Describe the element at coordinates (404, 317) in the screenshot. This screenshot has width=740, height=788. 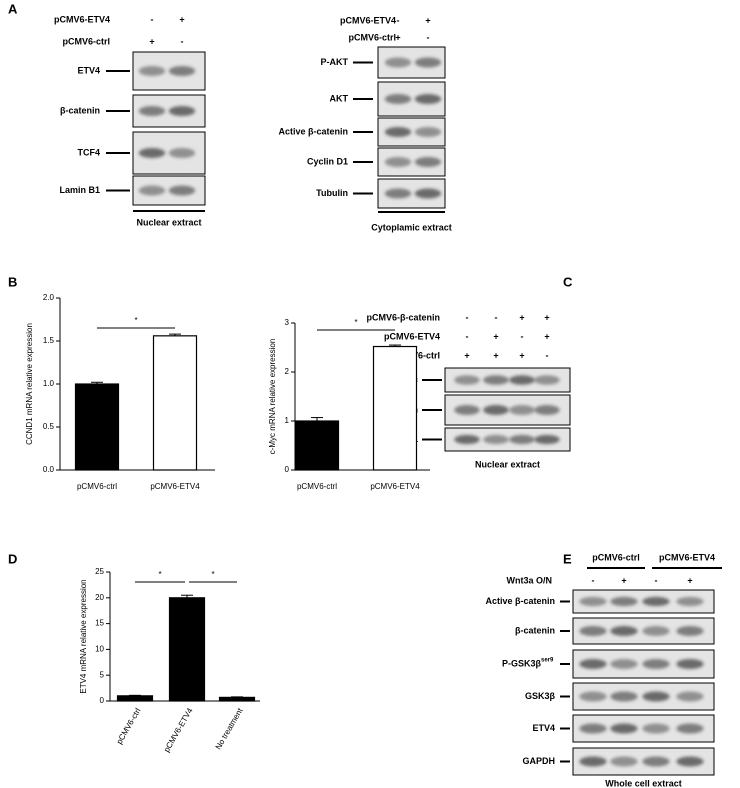
I see `condition-label: pCMV6-β-catenin` at that location.